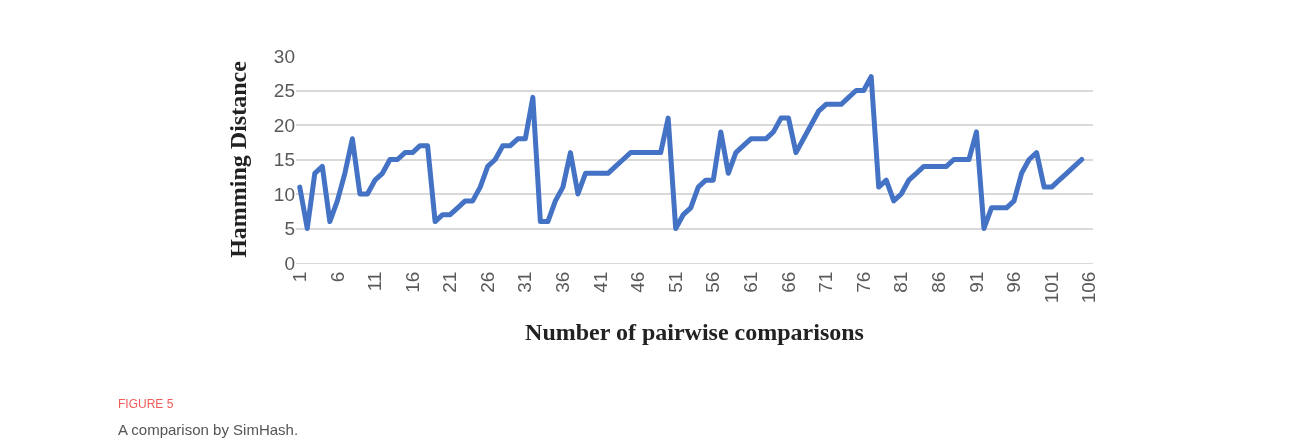 This screenshot has width=1295, height=445. What do you see at coordinates (337, 277) in the screenshot?
I see `x-tick-label: 6` at bounding box center [337, 277].